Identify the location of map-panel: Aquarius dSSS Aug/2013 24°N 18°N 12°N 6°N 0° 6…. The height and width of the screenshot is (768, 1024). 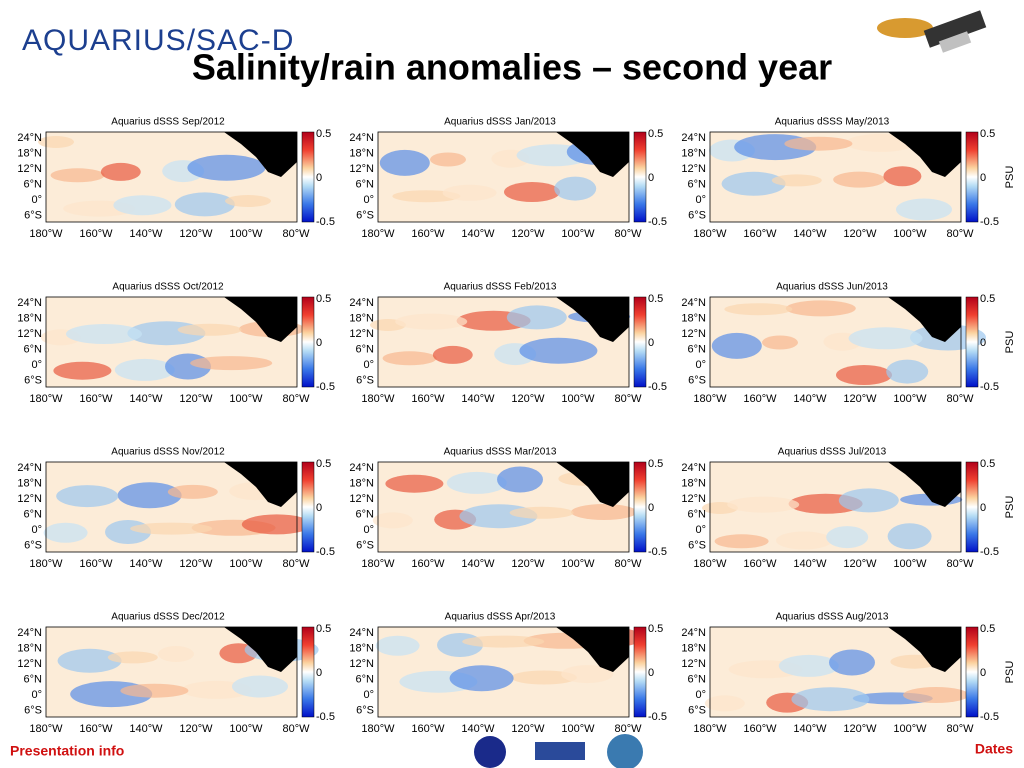
(848, 673).